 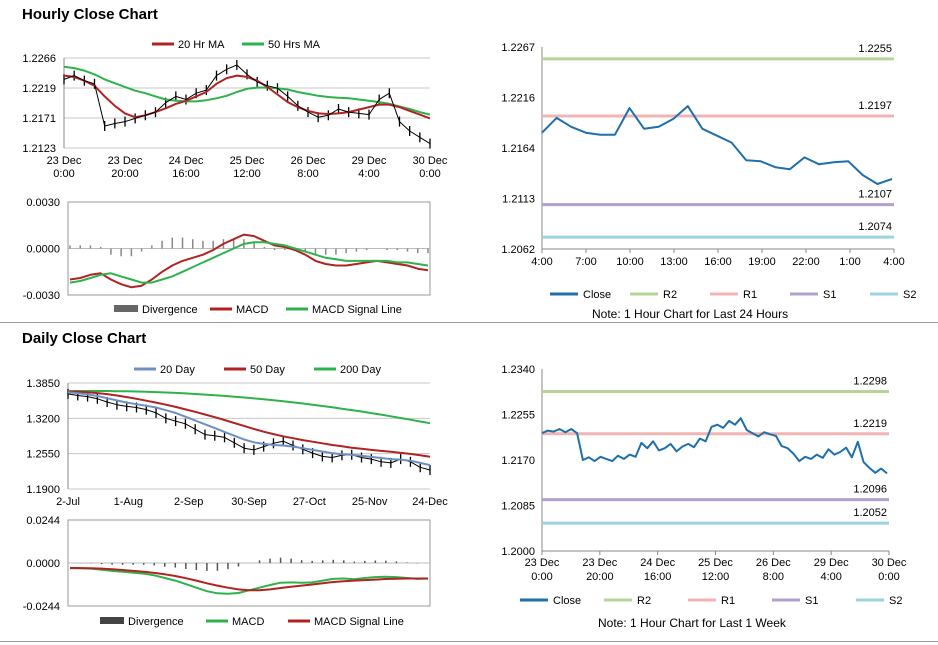 What do you see at coordinates (43, 203) in the screenshot?
I see `macd-y-tick: 0.0030` at bounding box center [43, 203].